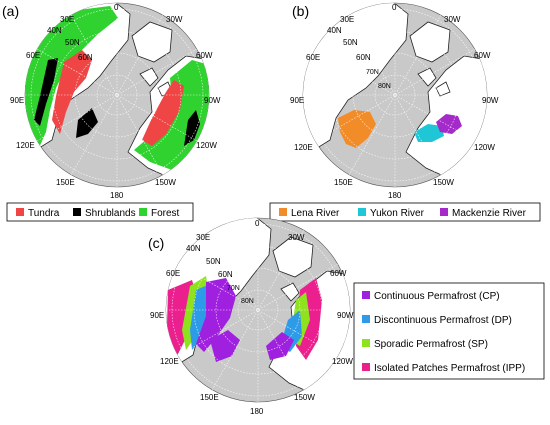 Image resolution: width=550 pixels, height=425 pixels. What do you see at coordinates (362, 212) in the screenshot?
I see `legend-swatch-yukon` at bounding box center [362, 212].